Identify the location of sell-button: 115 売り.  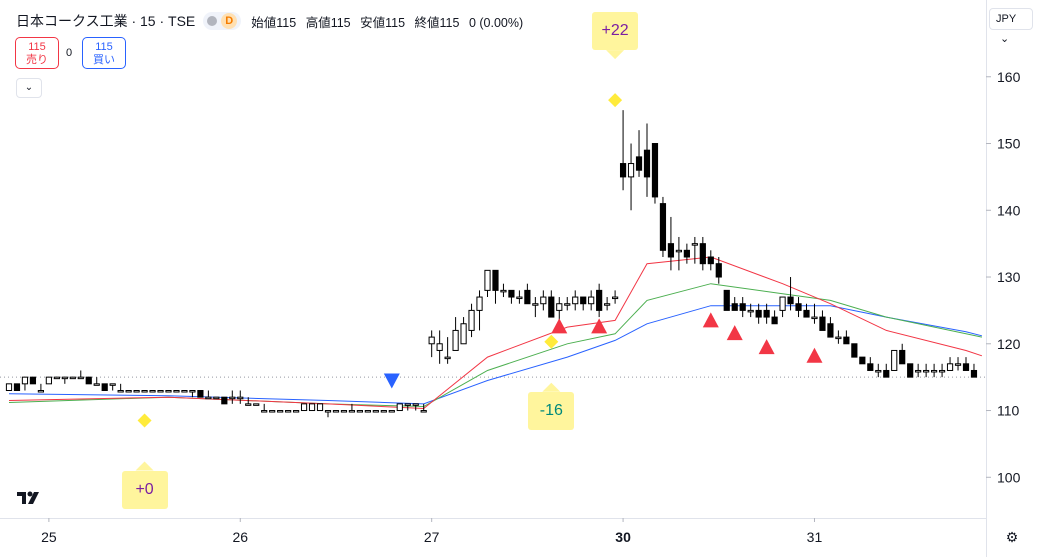
(37, 53).